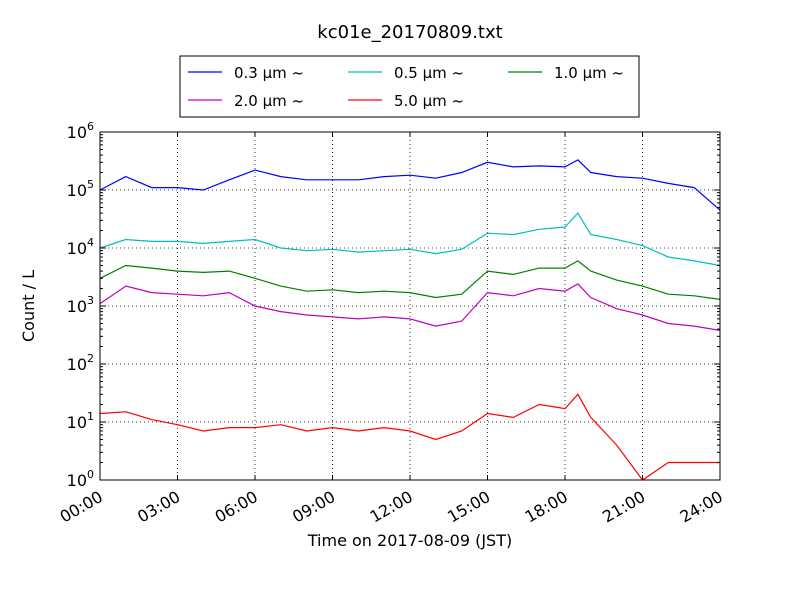 This screenshot has width=800, height=600. I want to click on legend-box, so click(409, 86).